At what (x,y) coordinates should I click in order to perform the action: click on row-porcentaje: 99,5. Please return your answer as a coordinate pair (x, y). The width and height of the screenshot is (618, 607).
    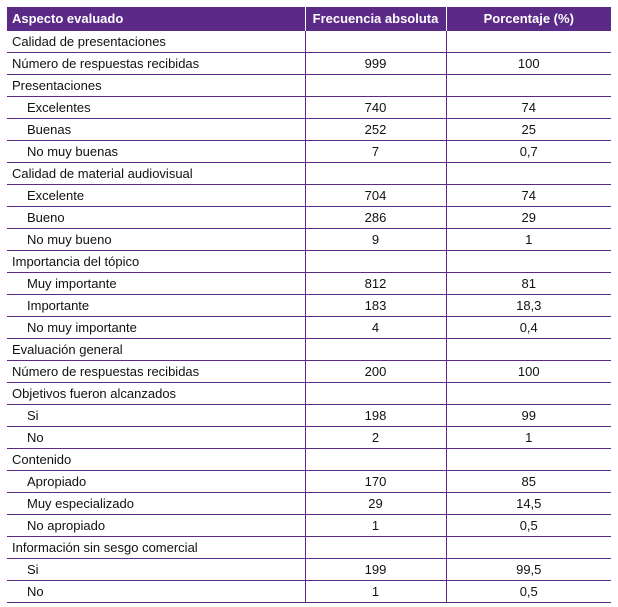
    Looking at the image, I should click on (528, 569).